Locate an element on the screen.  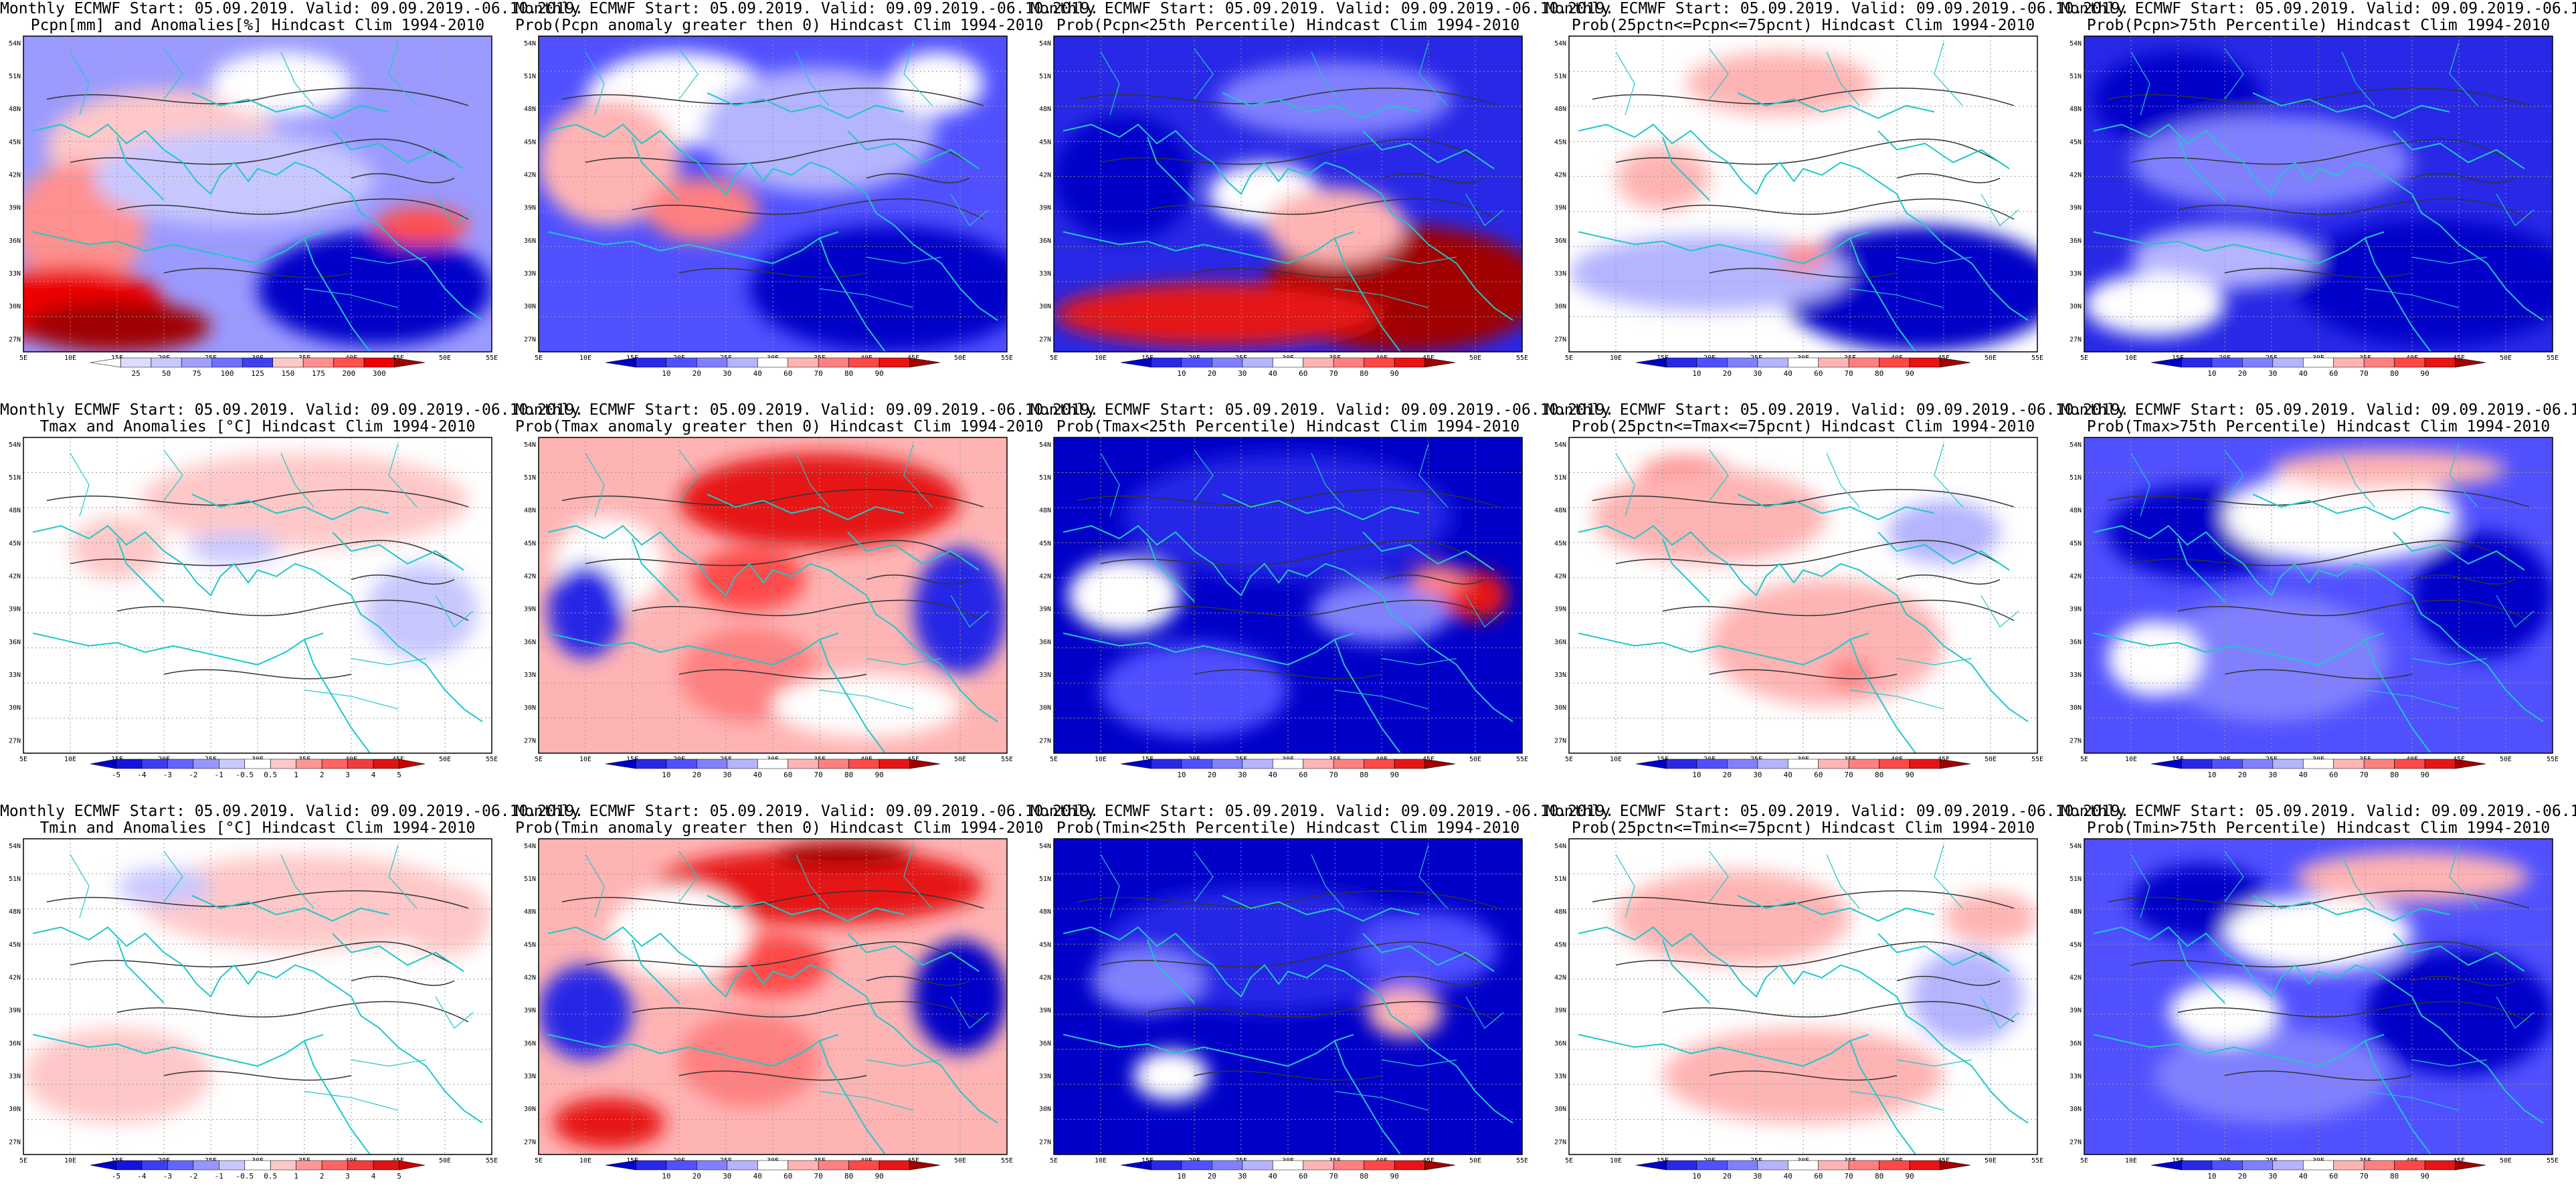
lat-tick-label: 48N is located at coordinates (530, 912).